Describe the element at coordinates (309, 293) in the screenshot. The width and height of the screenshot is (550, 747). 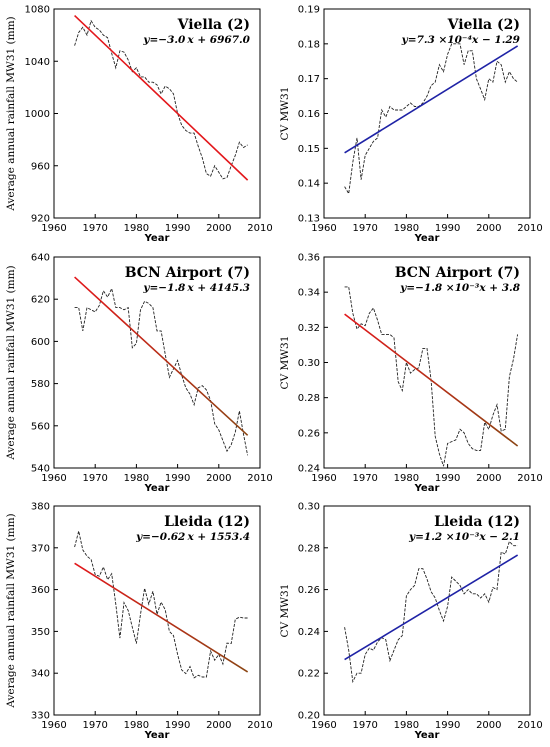
I see `y-tick-label: 0.34` at that location.